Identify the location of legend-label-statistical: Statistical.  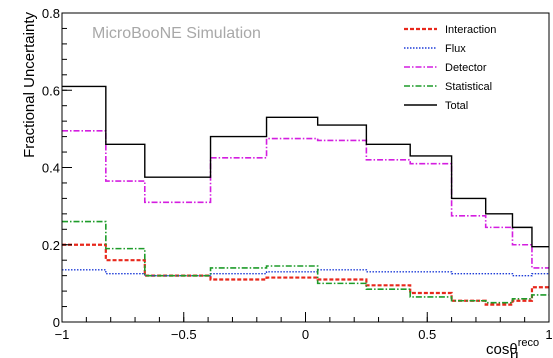
(468, 87).